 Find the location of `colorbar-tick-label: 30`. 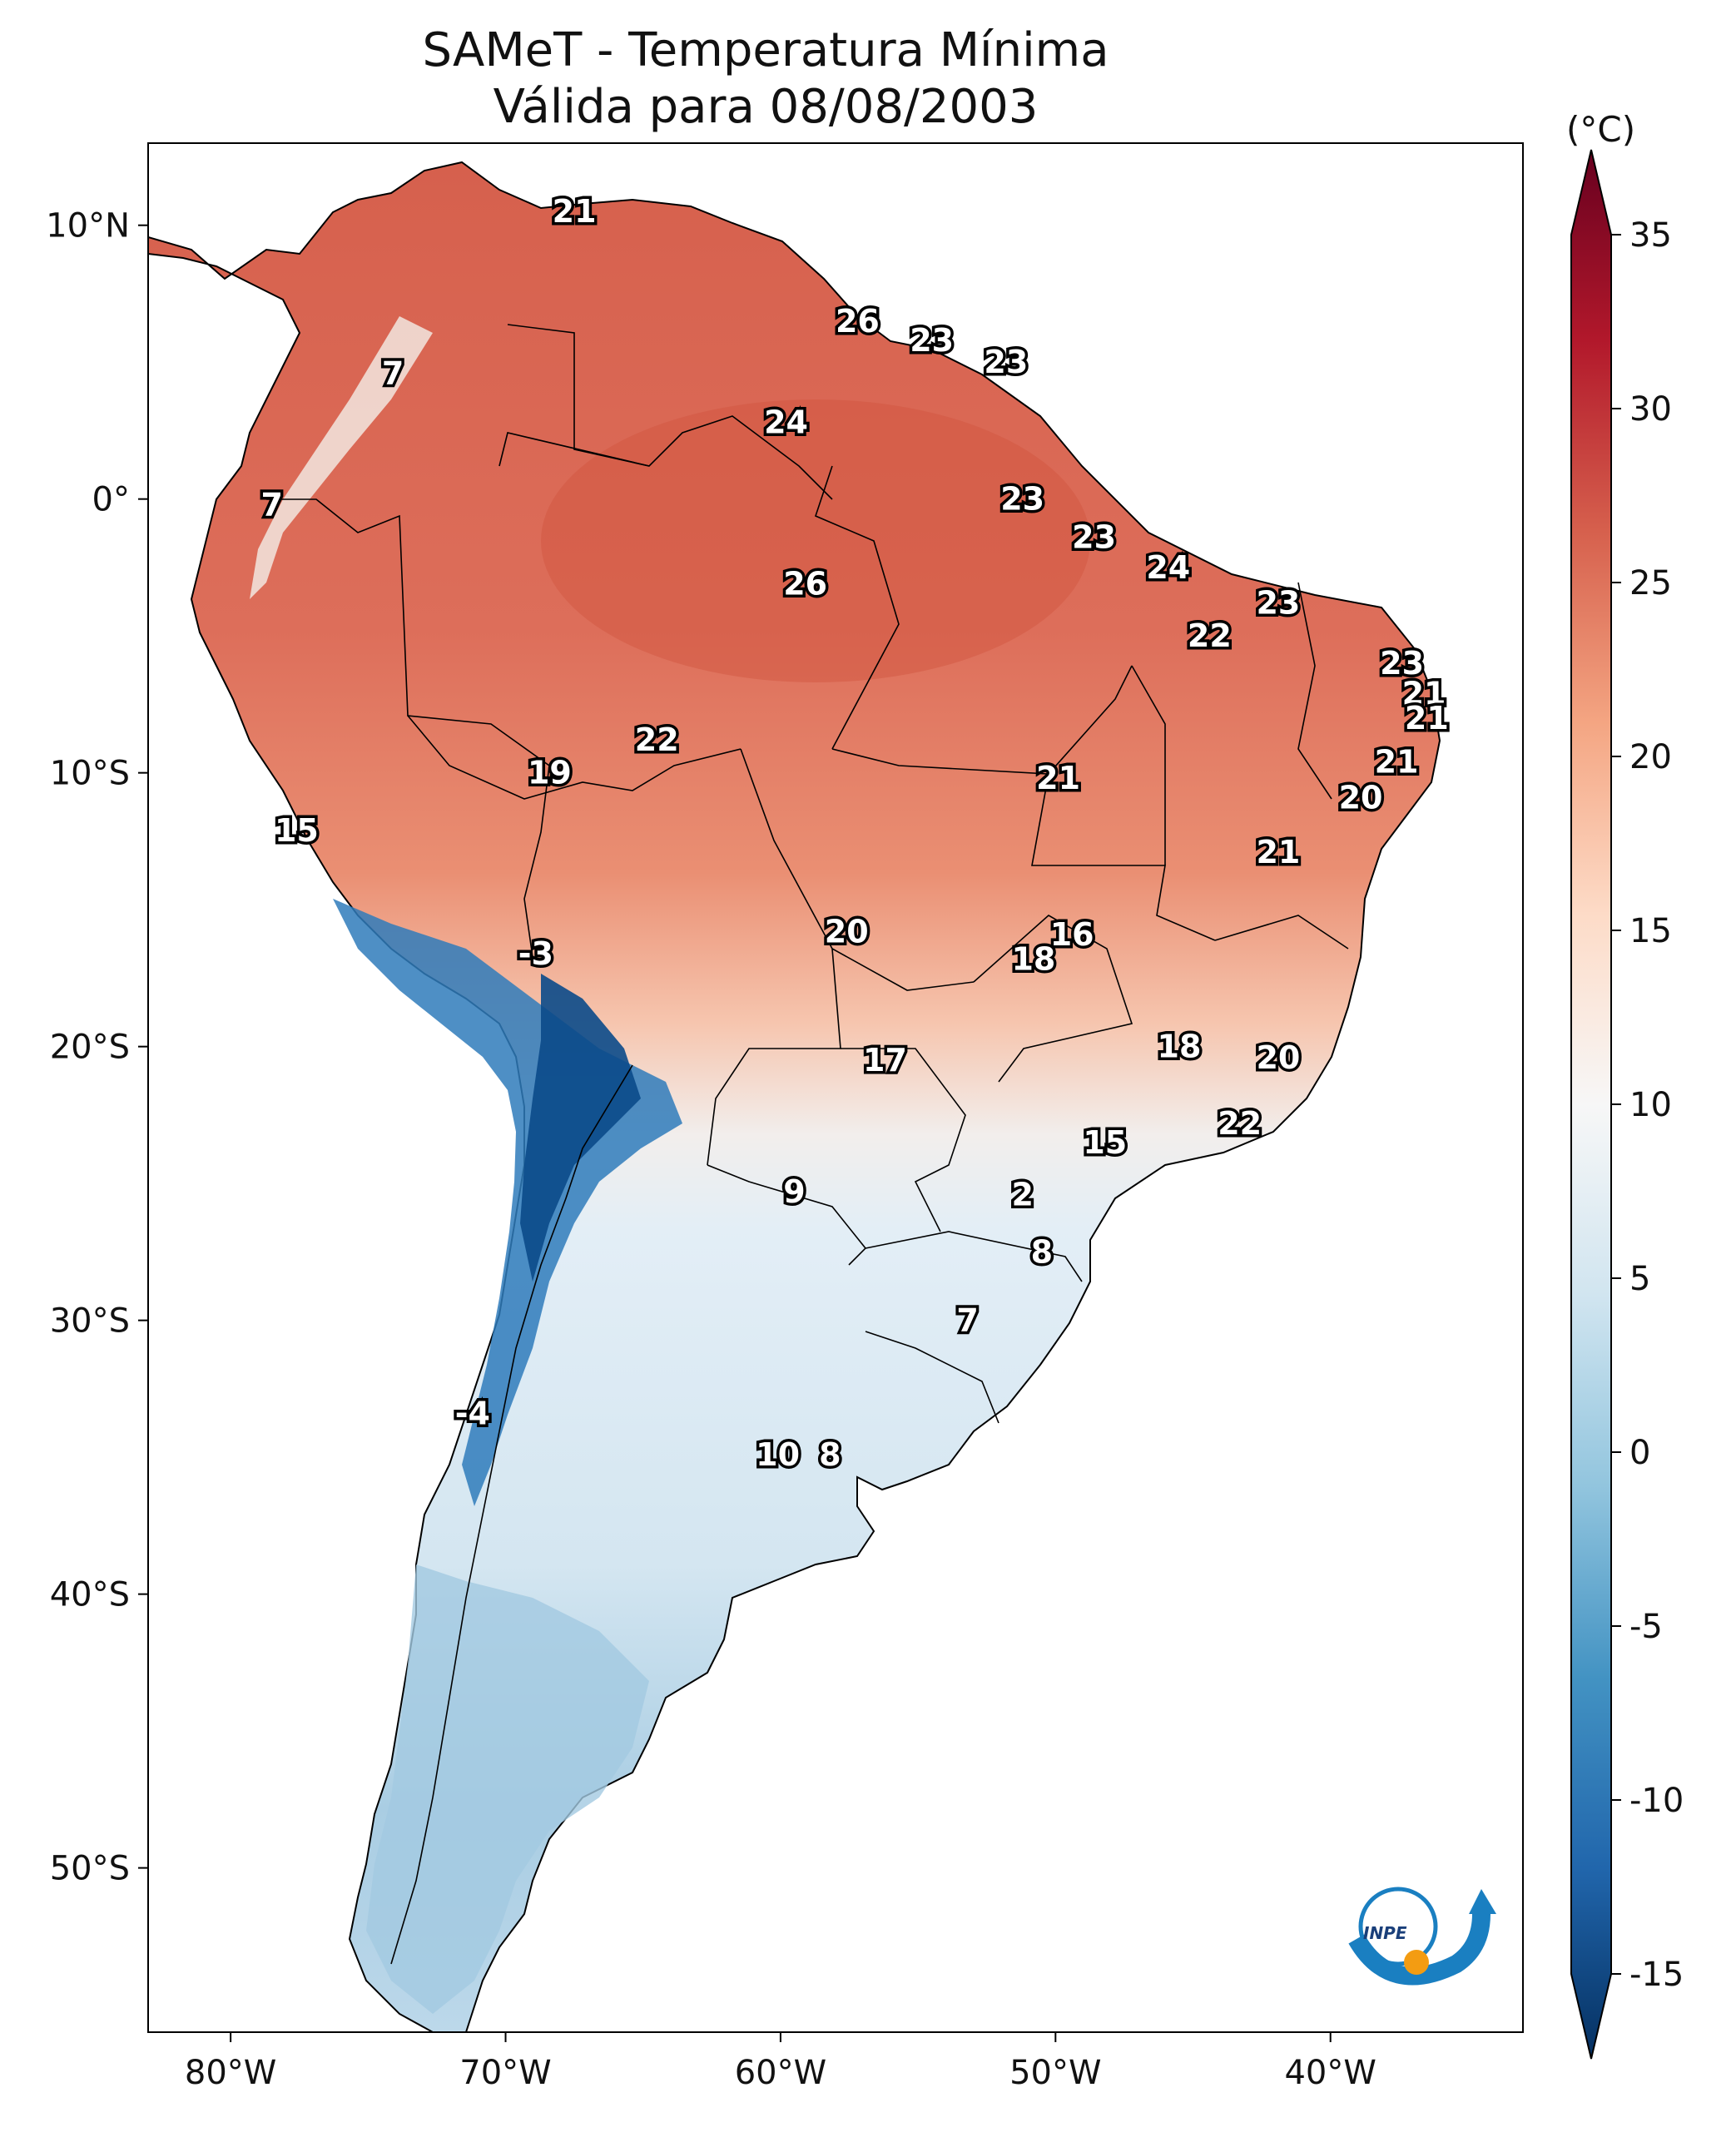

colorbar-tick-label: 30 is located at coordinates (1651, 409).